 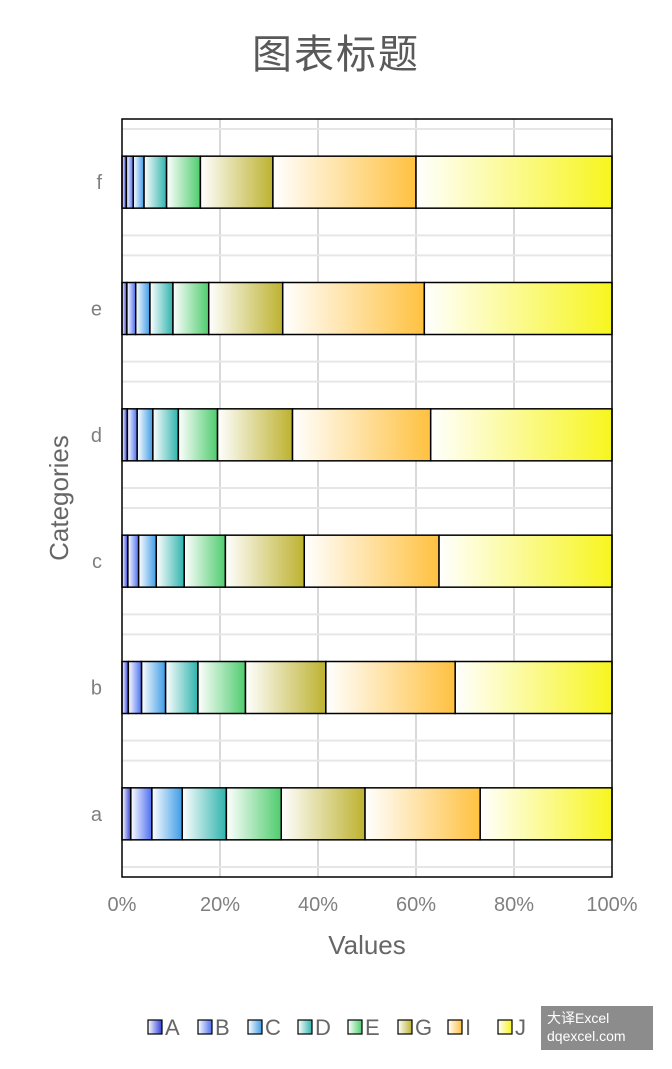 I want to click on y-tick-label-b: b, so click(x=96, y=689).